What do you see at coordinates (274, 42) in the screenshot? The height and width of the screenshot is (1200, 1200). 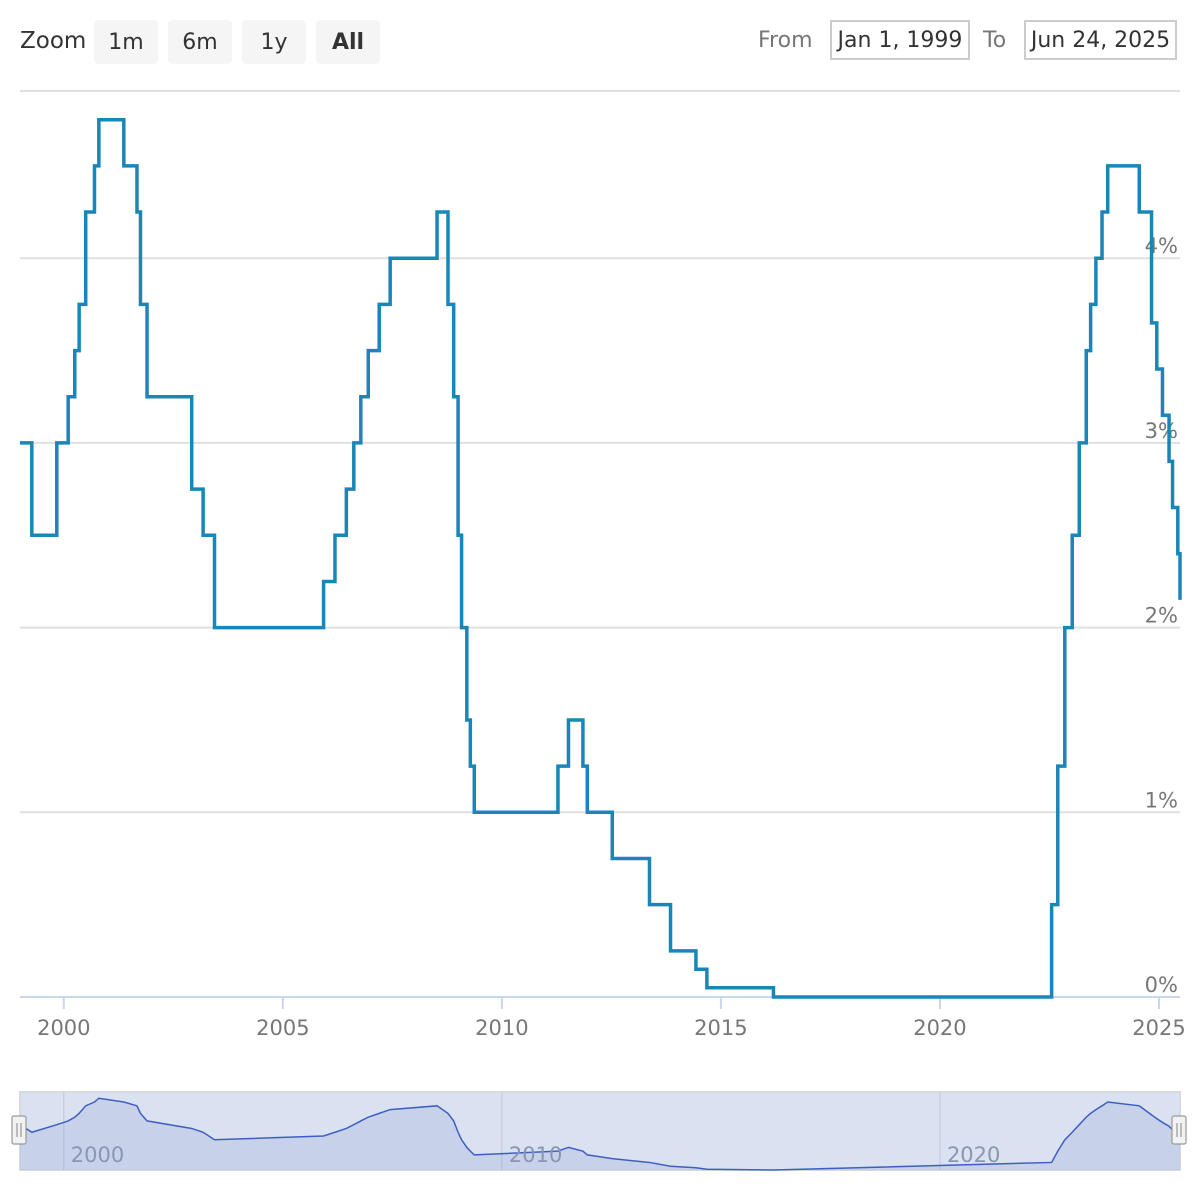 I see `zoom-1y-button: 1y` at bounding box center [274, 42].